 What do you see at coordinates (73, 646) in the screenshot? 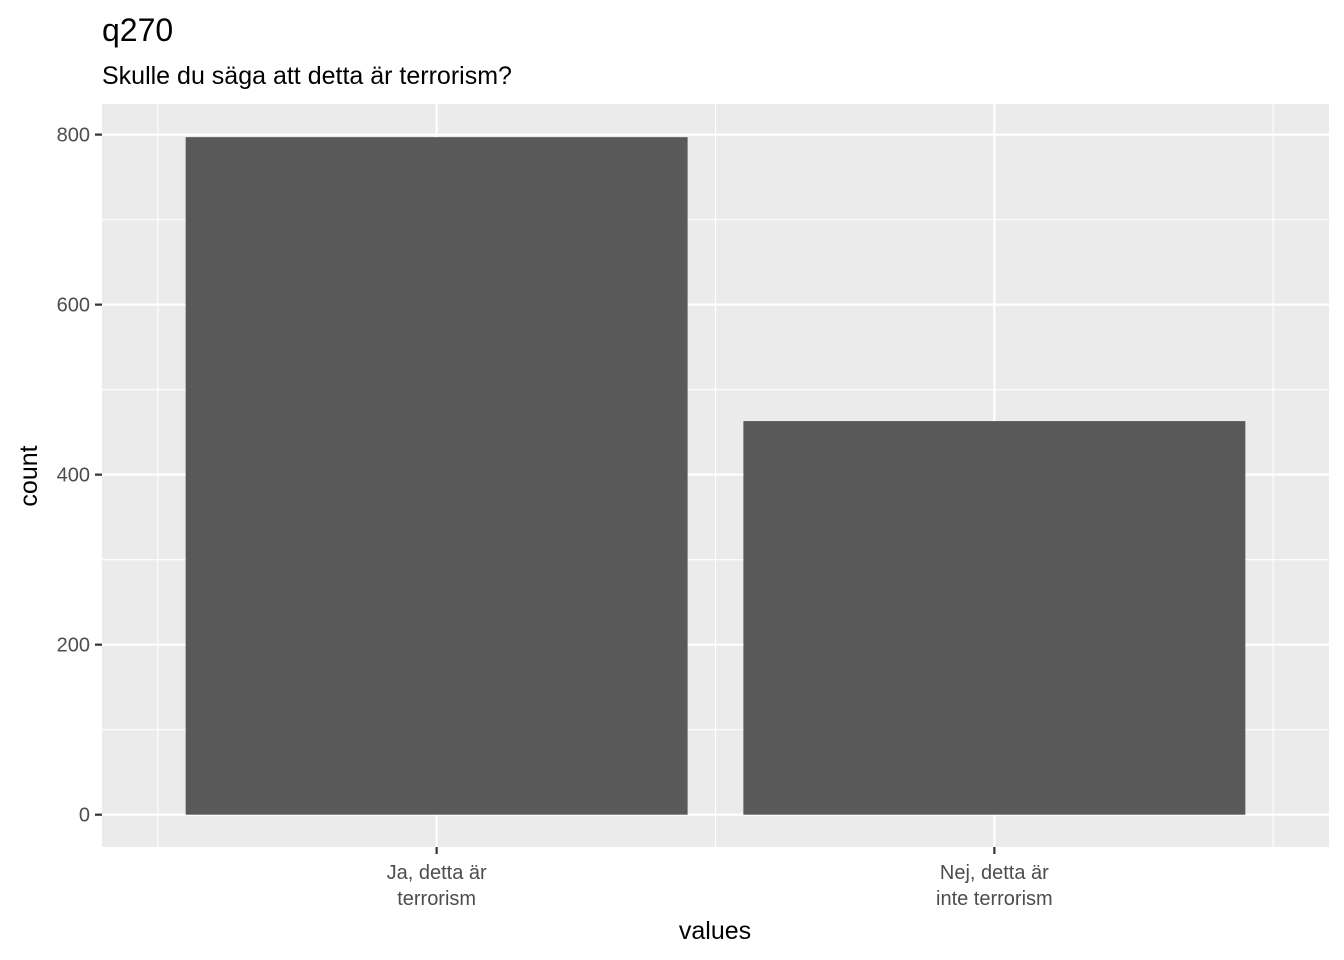
I see `y-tick-label: 200` at bounding box center [73, 646].